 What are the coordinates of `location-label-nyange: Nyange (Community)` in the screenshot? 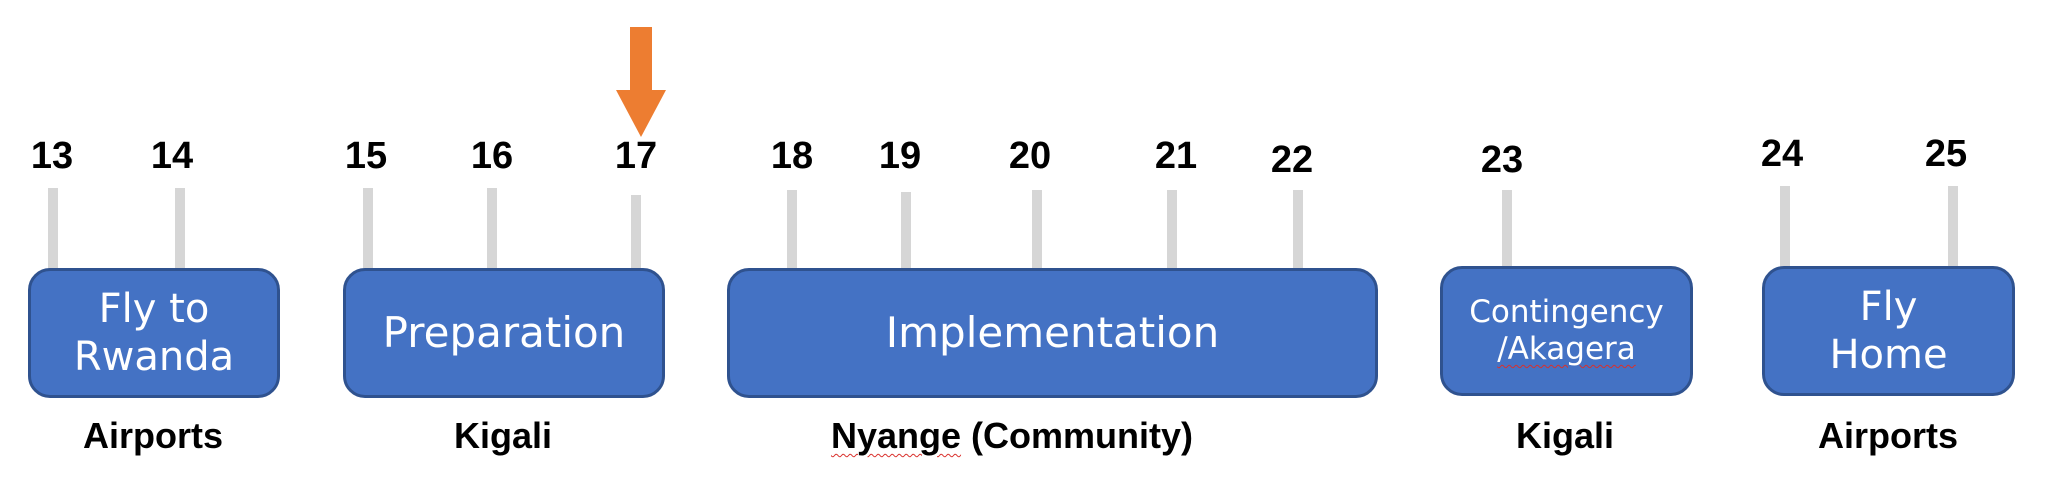 It's located at (1012, 436).